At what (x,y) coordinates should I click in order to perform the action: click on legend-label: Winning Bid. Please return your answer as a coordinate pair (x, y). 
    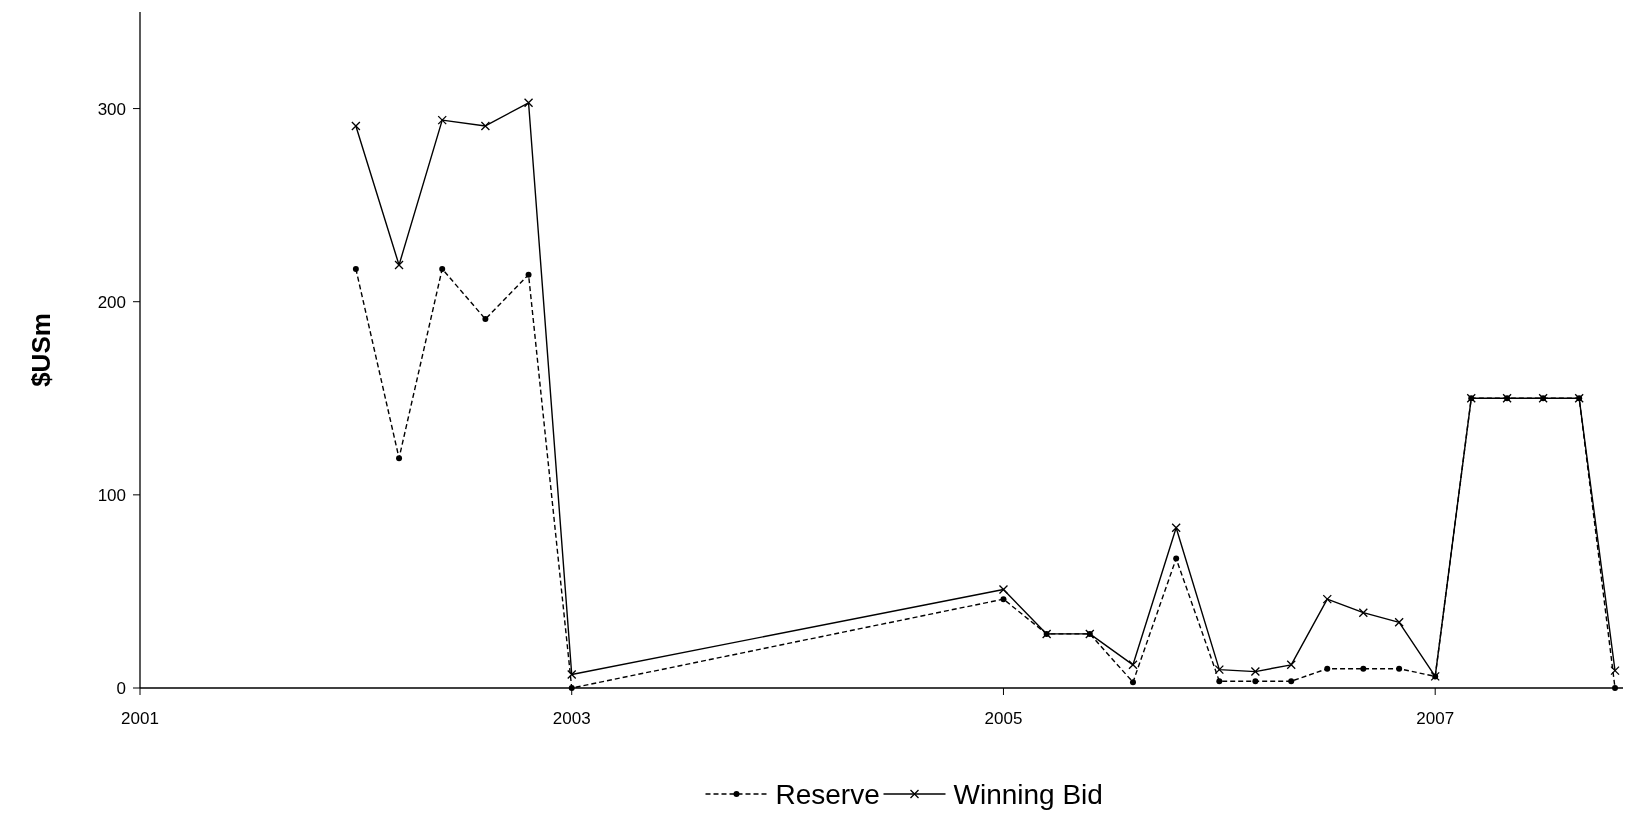
    Looking at the image, I should click on (1028, 794).